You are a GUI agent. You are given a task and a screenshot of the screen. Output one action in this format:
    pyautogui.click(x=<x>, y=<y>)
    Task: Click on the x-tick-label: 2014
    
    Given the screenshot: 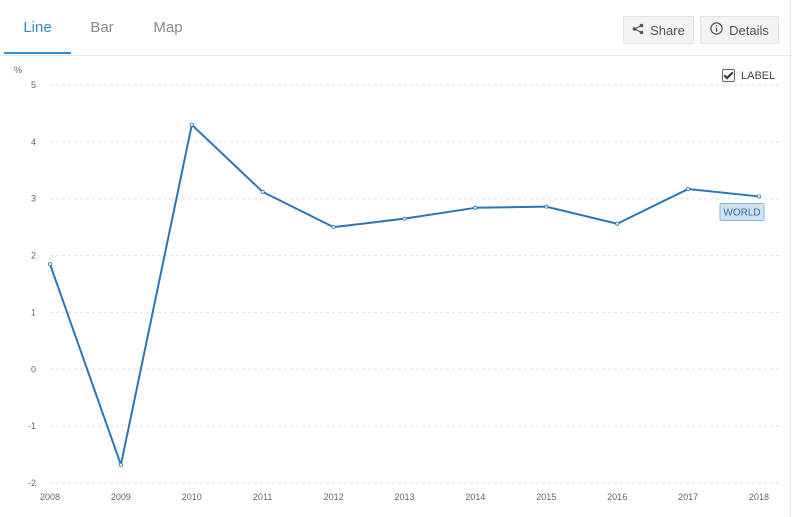 What is the action you would take?
    pyautogui.click(x=475, y=497)
    